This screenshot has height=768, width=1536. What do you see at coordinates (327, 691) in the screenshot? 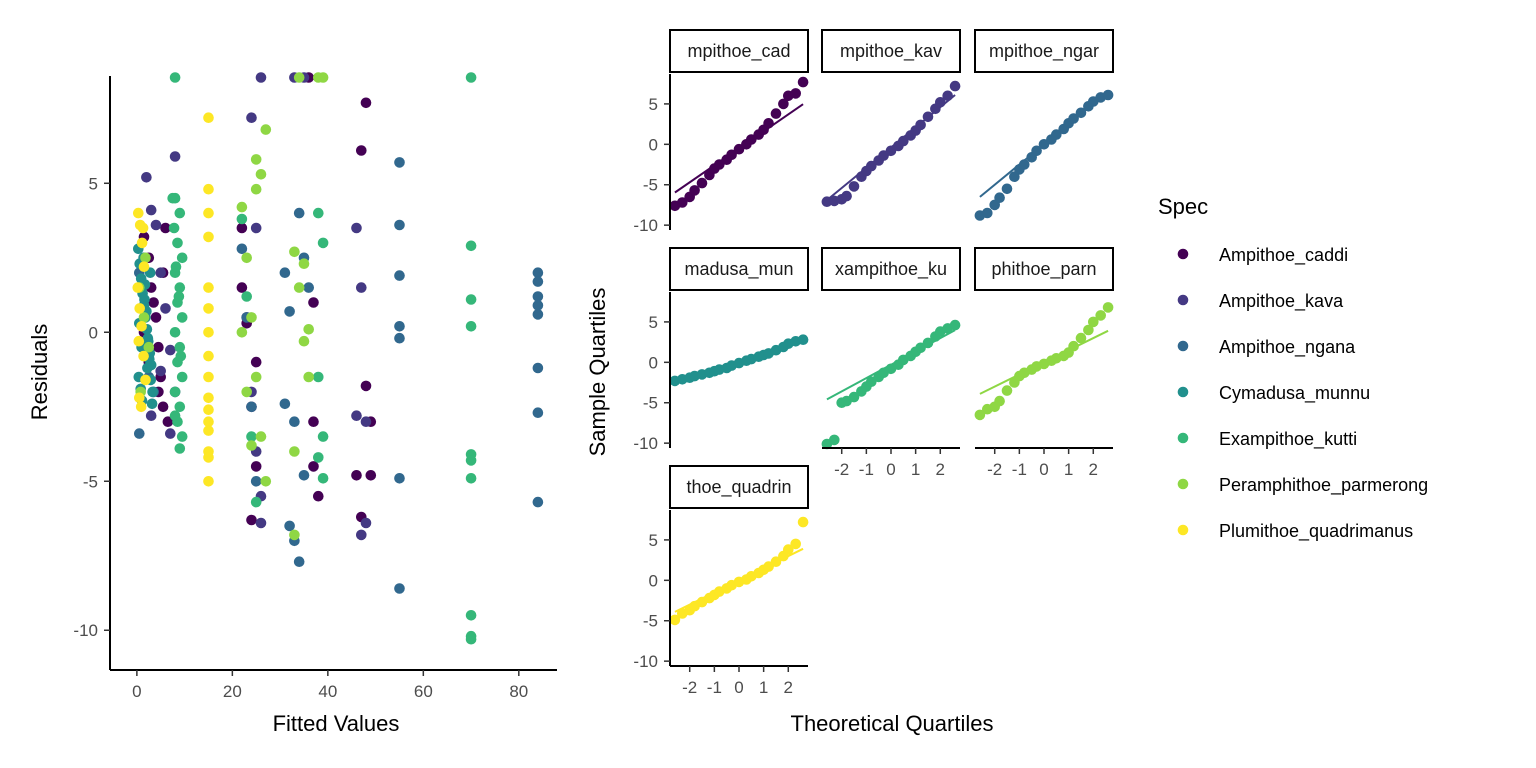
I see `x-tick-label: 40` at bounding box center [327, 691].